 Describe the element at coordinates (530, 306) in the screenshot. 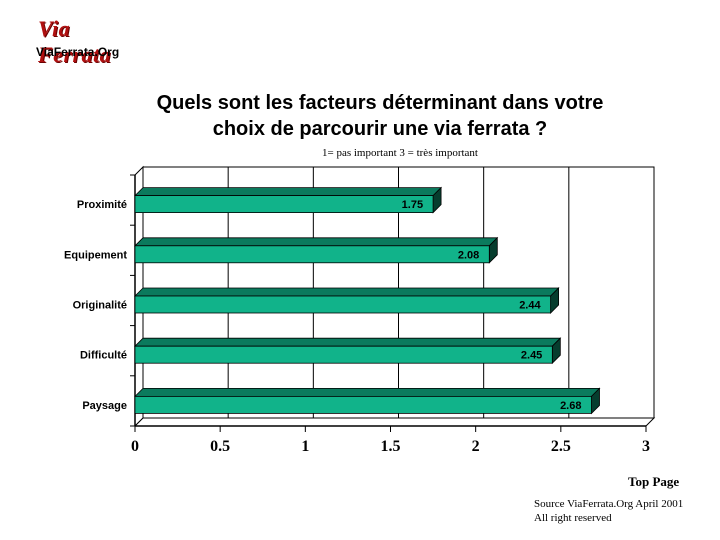

I see `bar-value-label: 2.44` at that location.